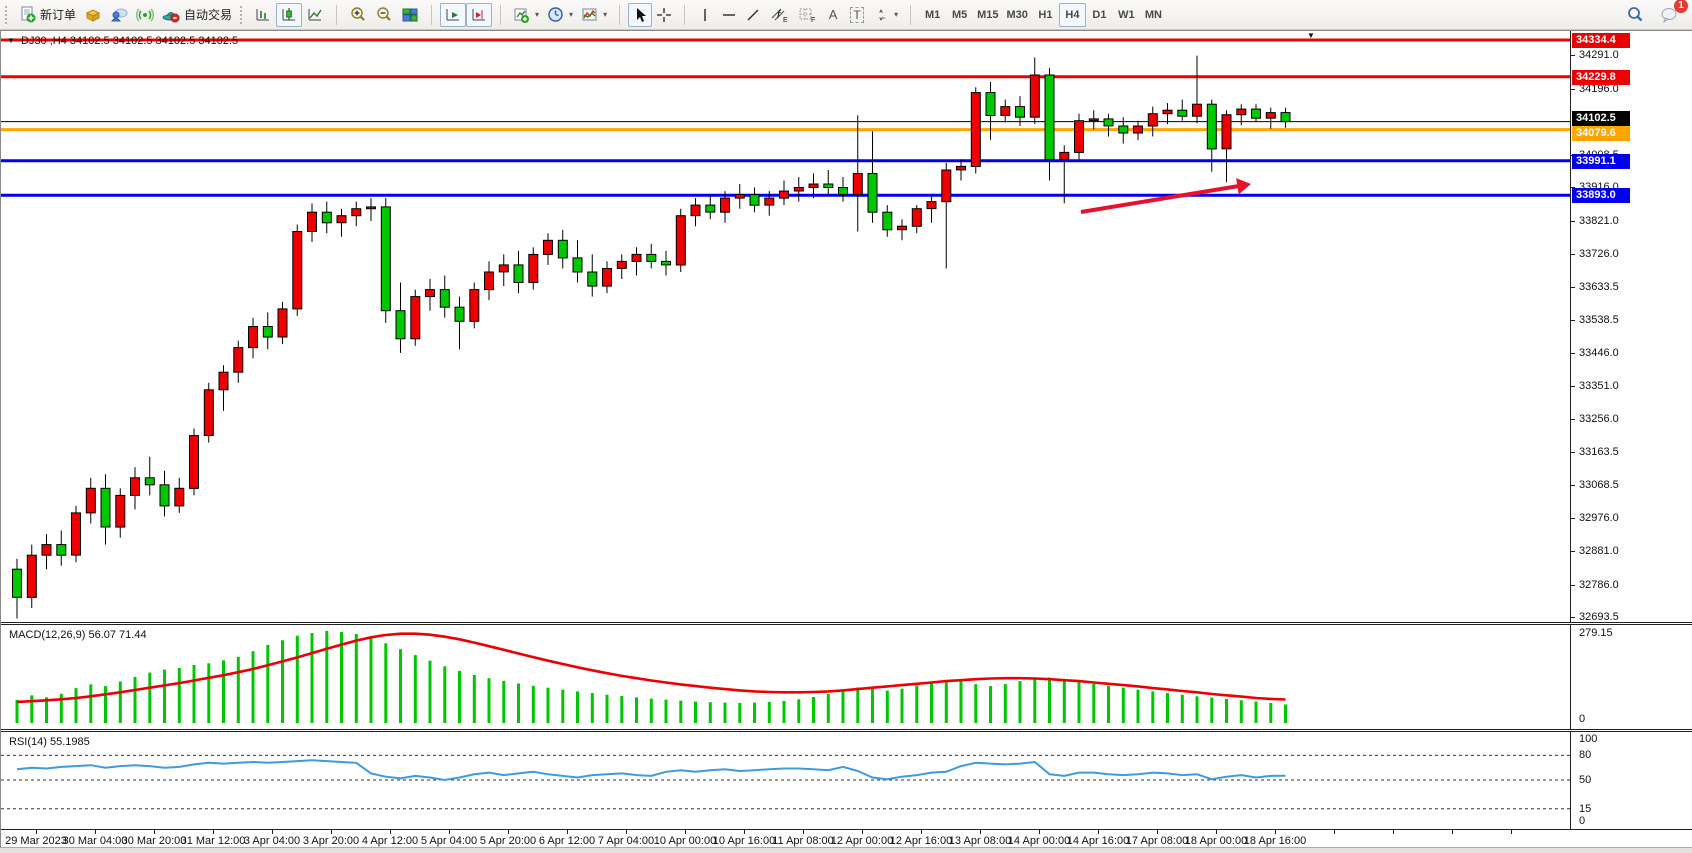 This screenshot has width=1692, height=853. I want to click on x-tick-label: 6 Apr 12:00, so click(567, 841).